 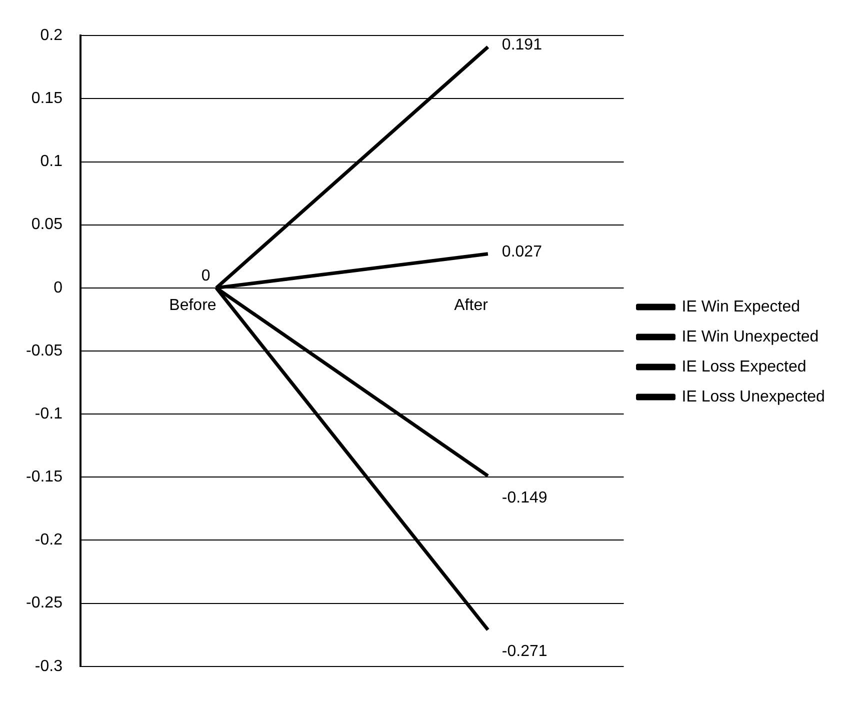 What do you see at coordinates (522, 45) in the screenshot?
I see `data-label: 0.191` at bounding box center [522, 45].